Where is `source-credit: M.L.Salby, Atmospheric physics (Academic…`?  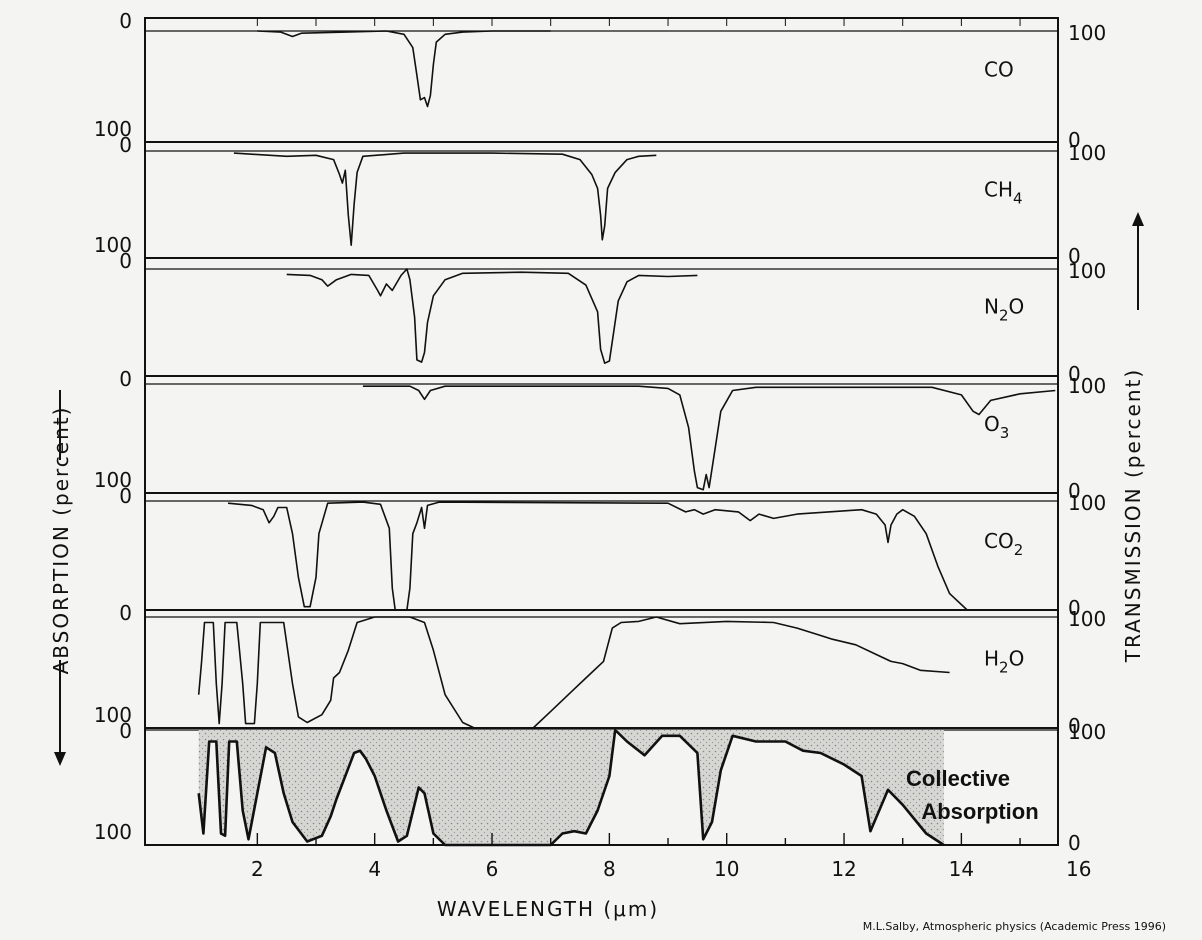 source-credit: M.L.Salby, Atmospheric physics (Academic… is located at coordinates (1014, 926).